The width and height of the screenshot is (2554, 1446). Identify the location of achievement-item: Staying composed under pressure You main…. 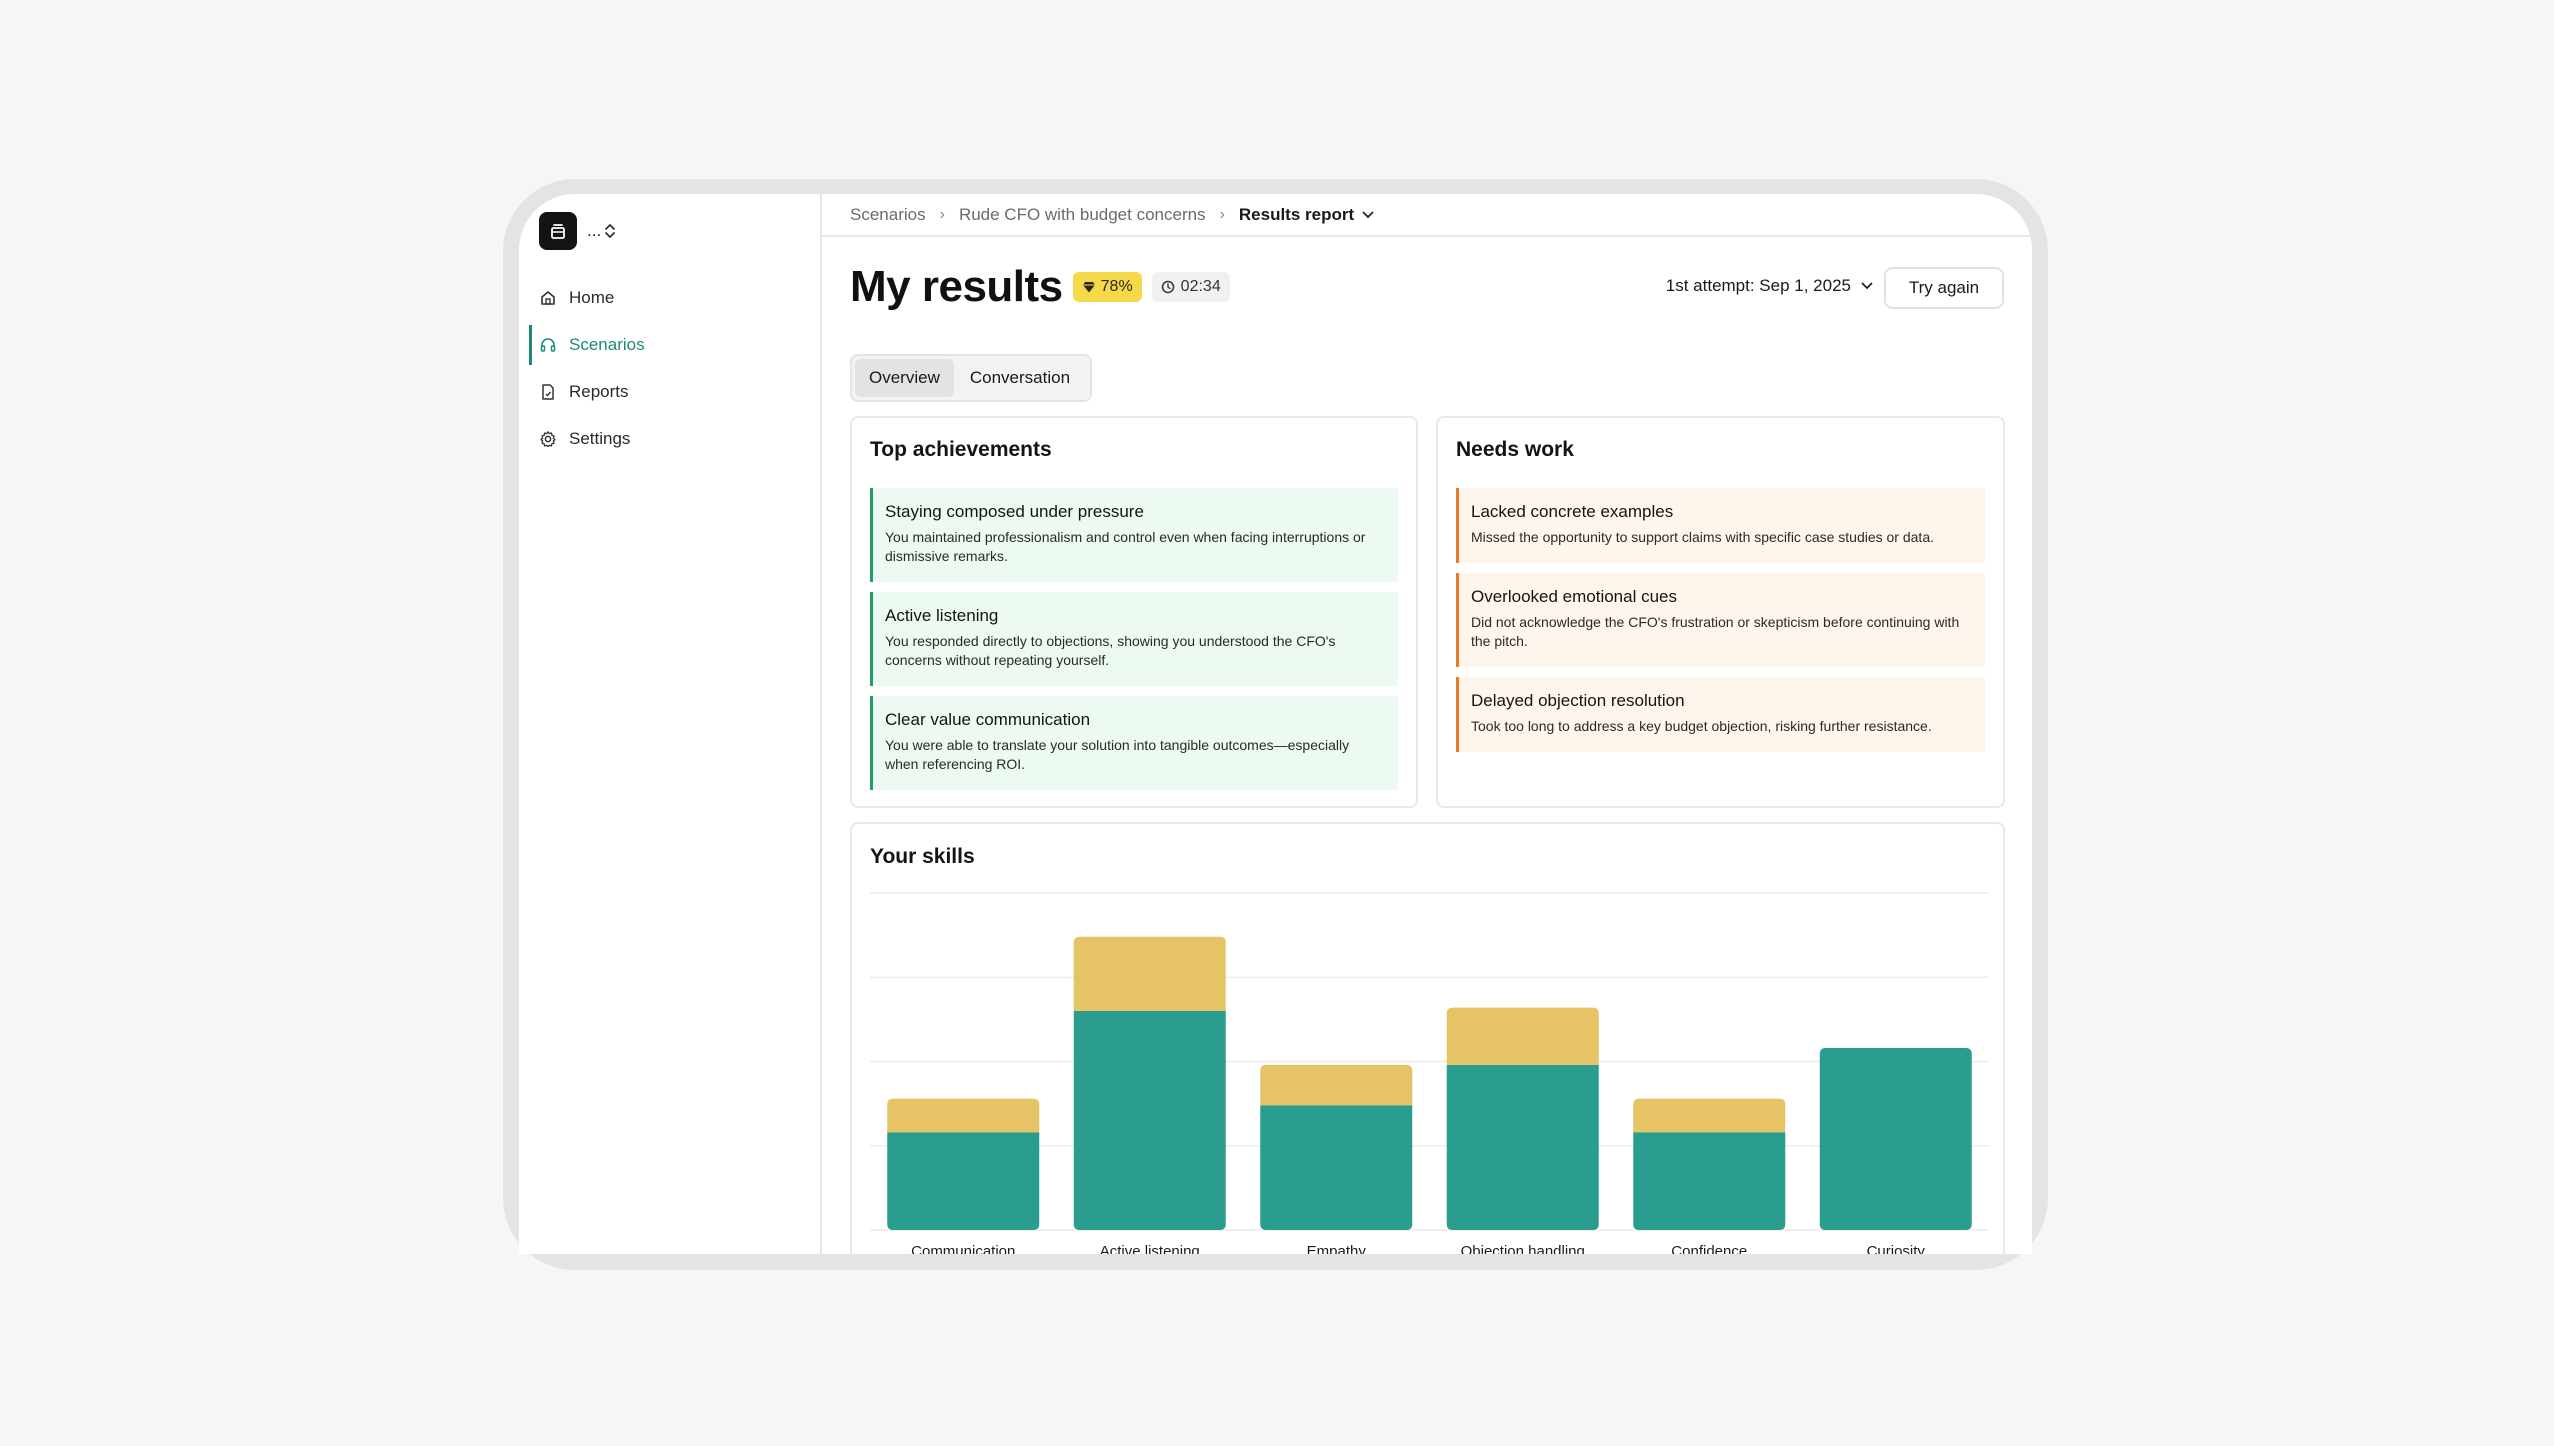
(1134, 535).